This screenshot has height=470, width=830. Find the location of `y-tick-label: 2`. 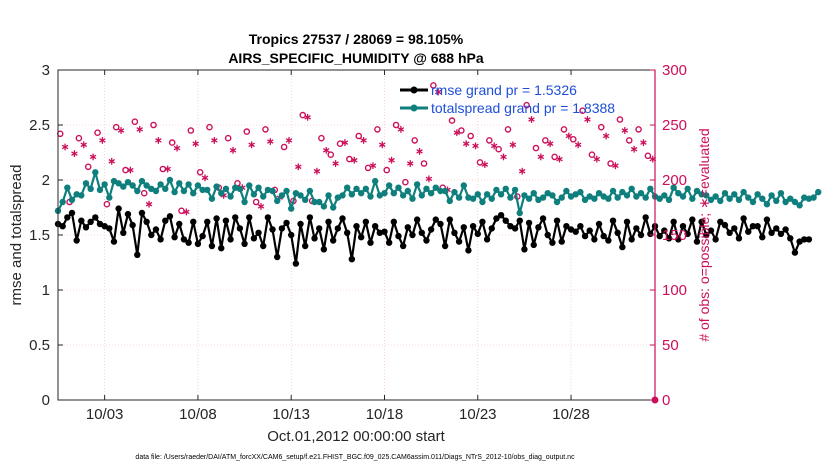

y-tick-label: 2 is located at coordinates (46, 180).